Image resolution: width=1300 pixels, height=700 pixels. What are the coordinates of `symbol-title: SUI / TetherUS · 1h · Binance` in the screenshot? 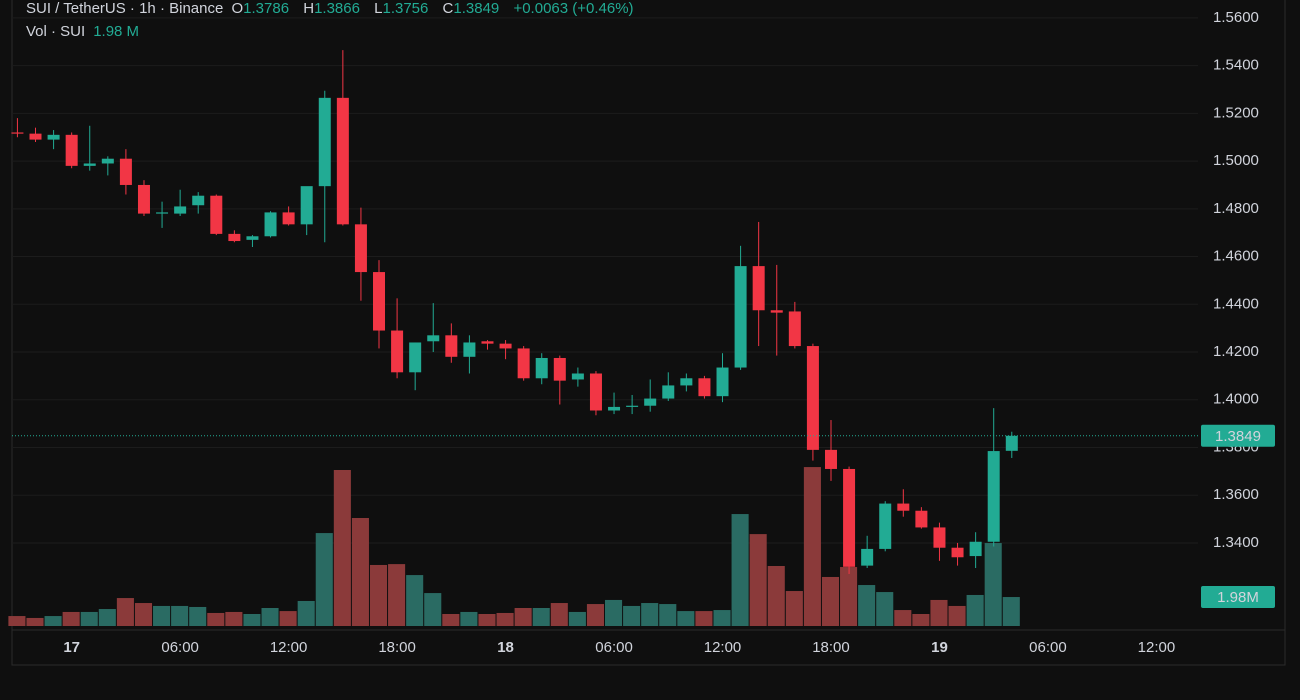 It's located at (125, 8).